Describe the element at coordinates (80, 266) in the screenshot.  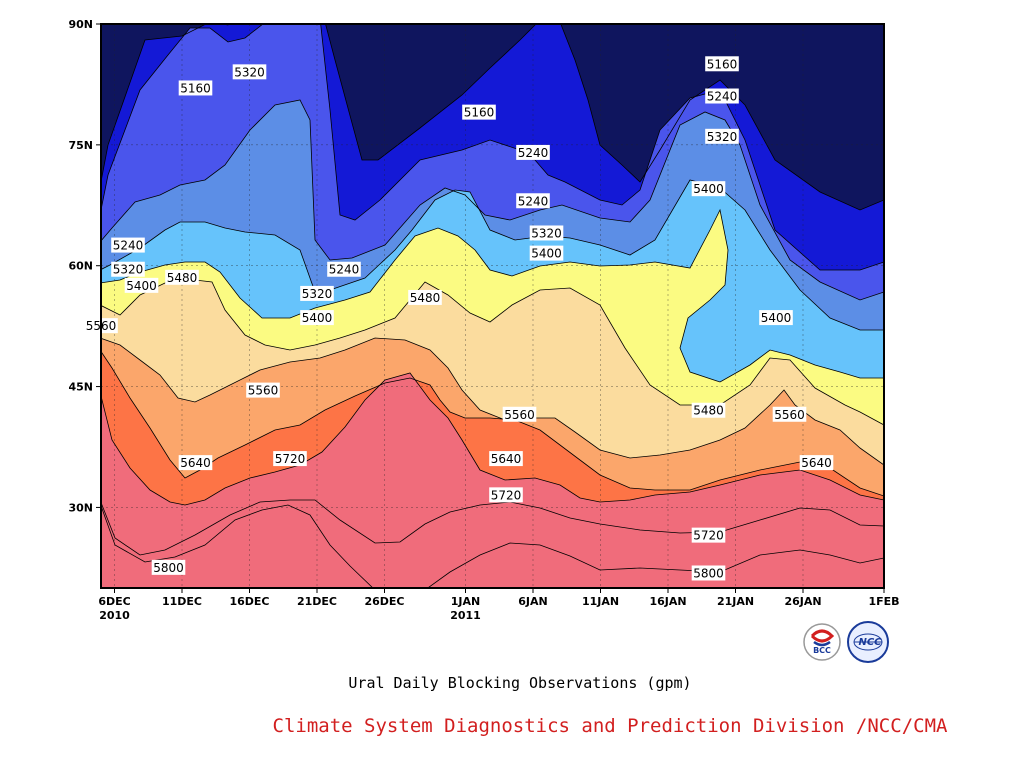
I see `y-tick-label: 60N` at that location.